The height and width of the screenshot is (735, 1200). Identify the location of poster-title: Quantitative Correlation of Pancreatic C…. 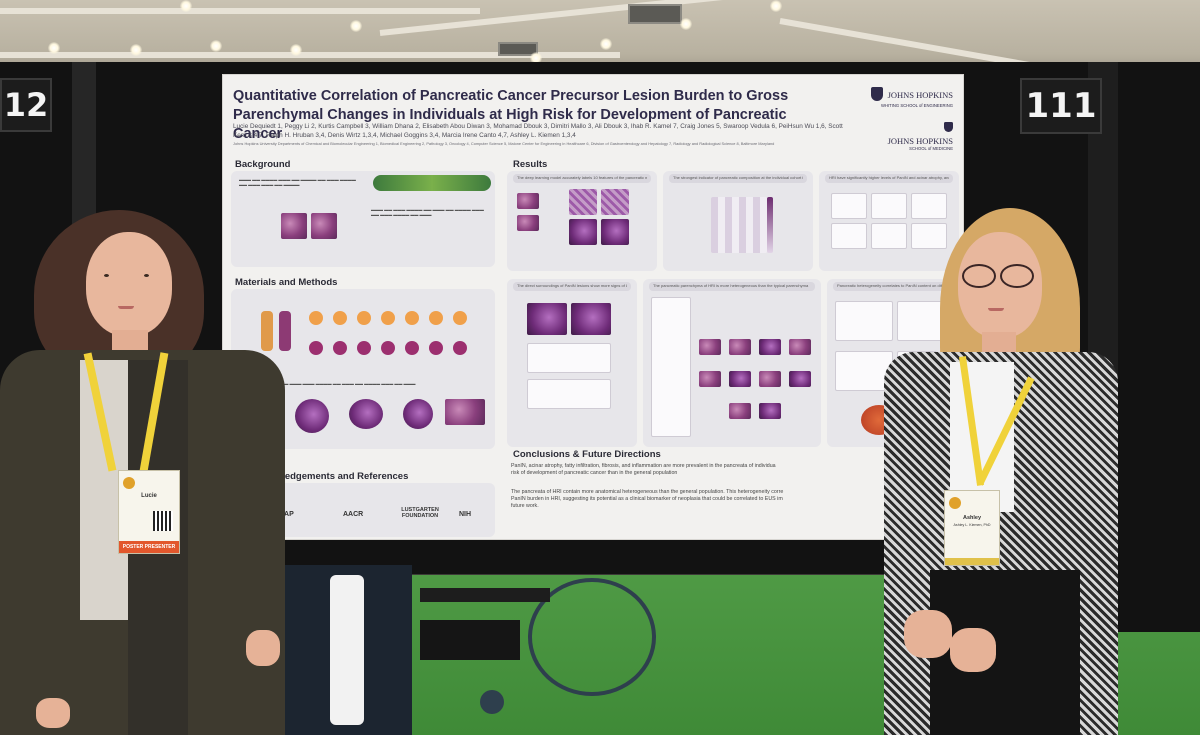
(511, 115).